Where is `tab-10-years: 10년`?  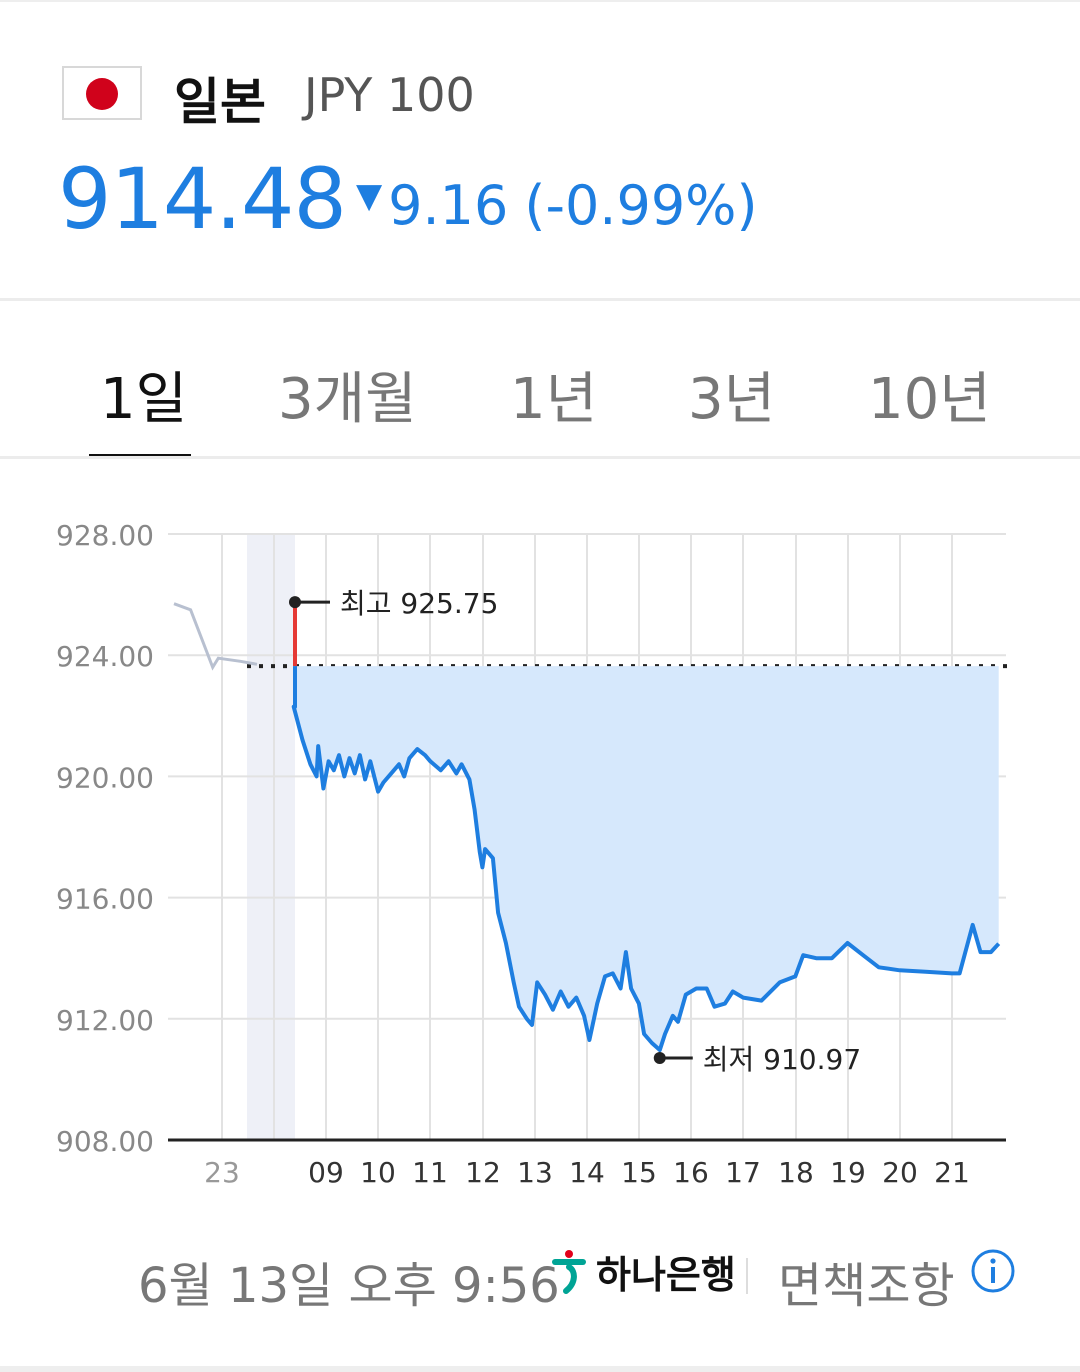
tab-10-years: 10년 is located at coordinates (929, 399).